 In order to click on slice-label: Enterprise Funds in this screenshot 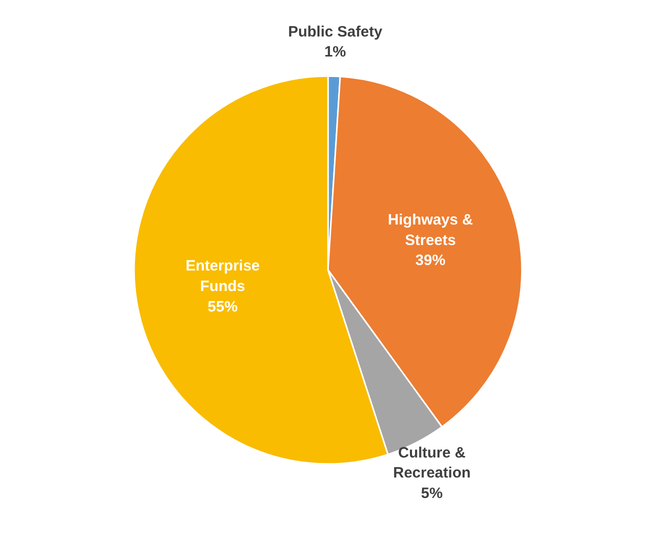, I will do `click(223, 277)`.